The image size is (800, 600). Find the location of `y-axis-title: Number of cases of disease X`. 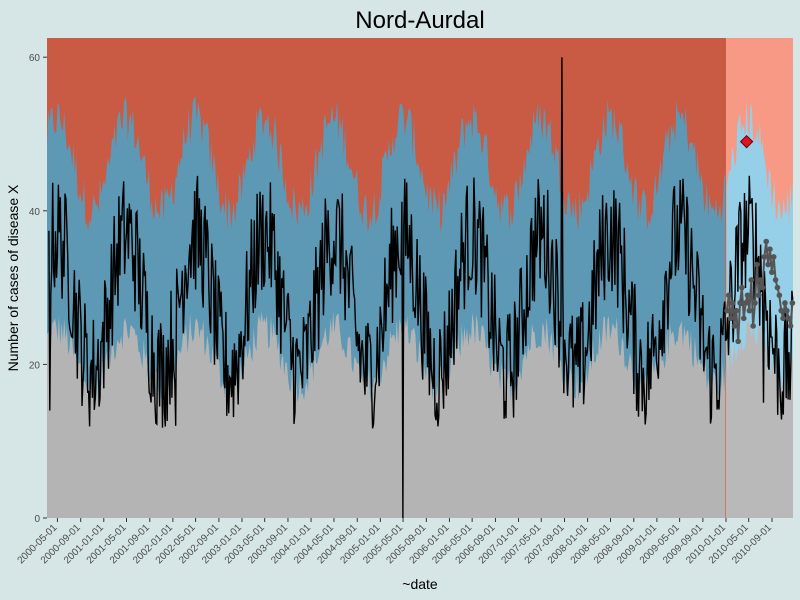

y-axis-title: Number of cases of disease X is located at coordinates (13, 277).